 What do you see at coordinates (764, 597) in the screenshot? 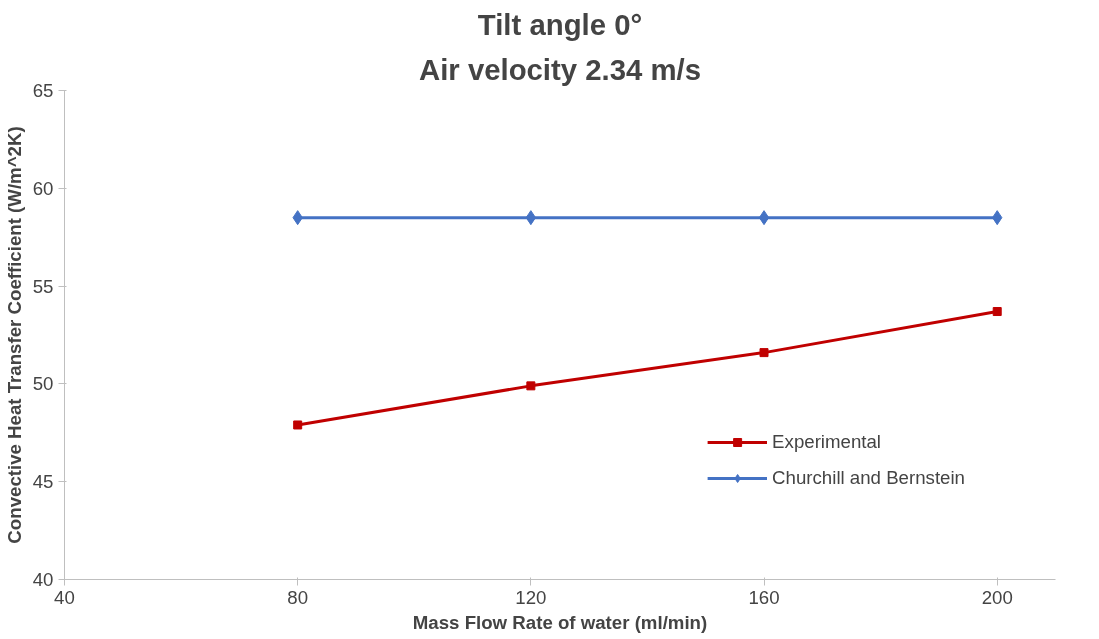
I see `x-tick-label: 160` at bounding box center [764, 597].